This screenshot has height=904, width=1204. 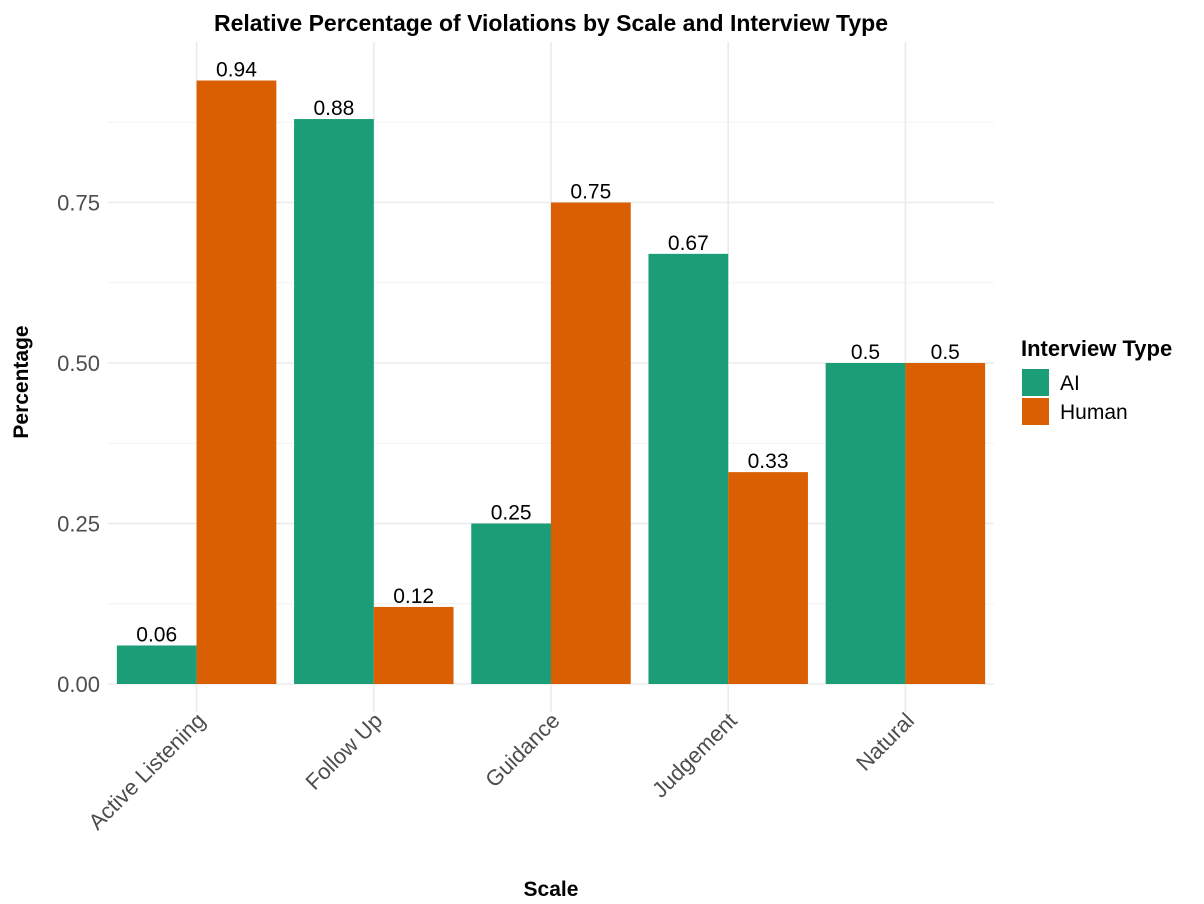 What do you see at coordinates (885, 742) in the screenshot?
I see `x-tick-label: Natural` at bounding box center [885, 742].